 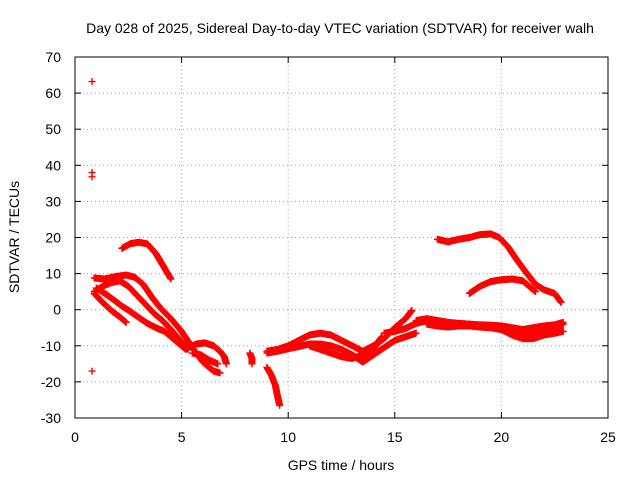 I want to click on y-tick-label: 50, so click(x=53, y=129).